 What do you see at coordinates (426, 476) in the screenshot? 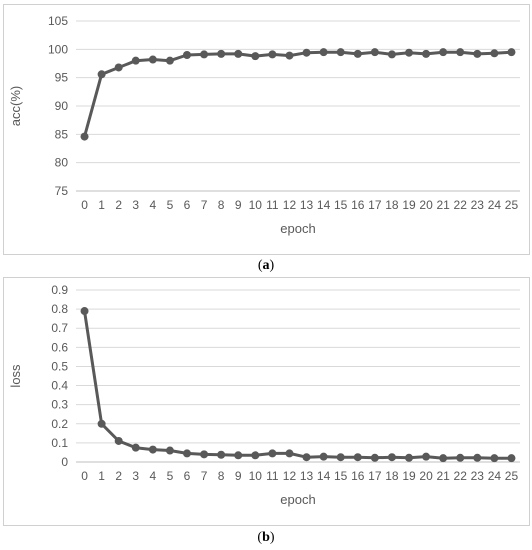
I see `chart-b-xtick-label-20: 20` at bounding box center [426, 476].